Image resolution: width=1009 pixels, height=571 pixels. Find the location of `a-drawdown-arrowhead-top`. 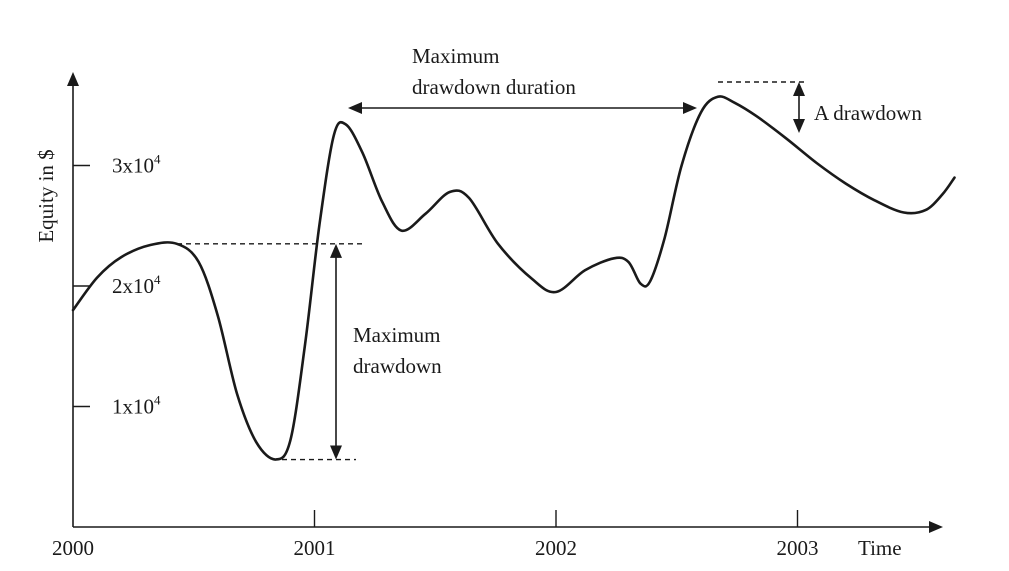

a-drawdown-arrowhead-top is located at coordinates (799, 89).